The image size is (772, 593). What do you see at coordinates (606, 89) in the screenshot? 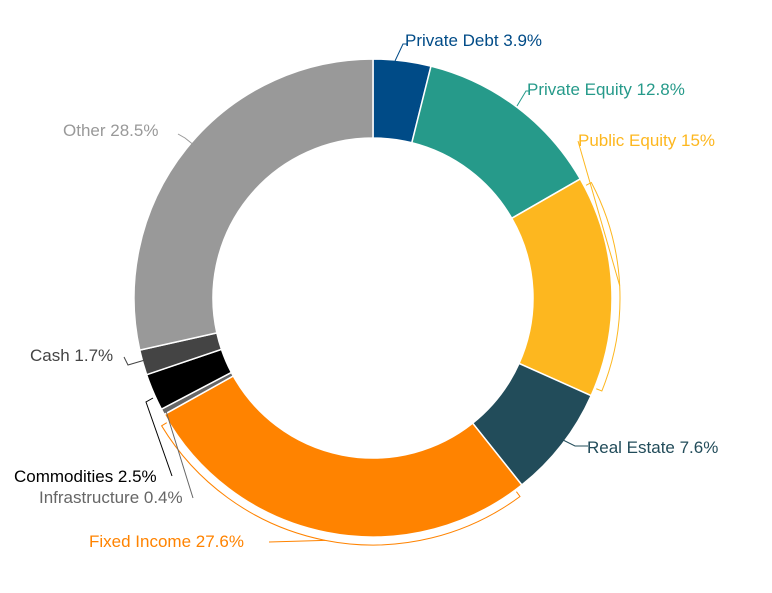
I see `label-private-equity: Private Equity 12.8%` at bounding box center [606, 89].